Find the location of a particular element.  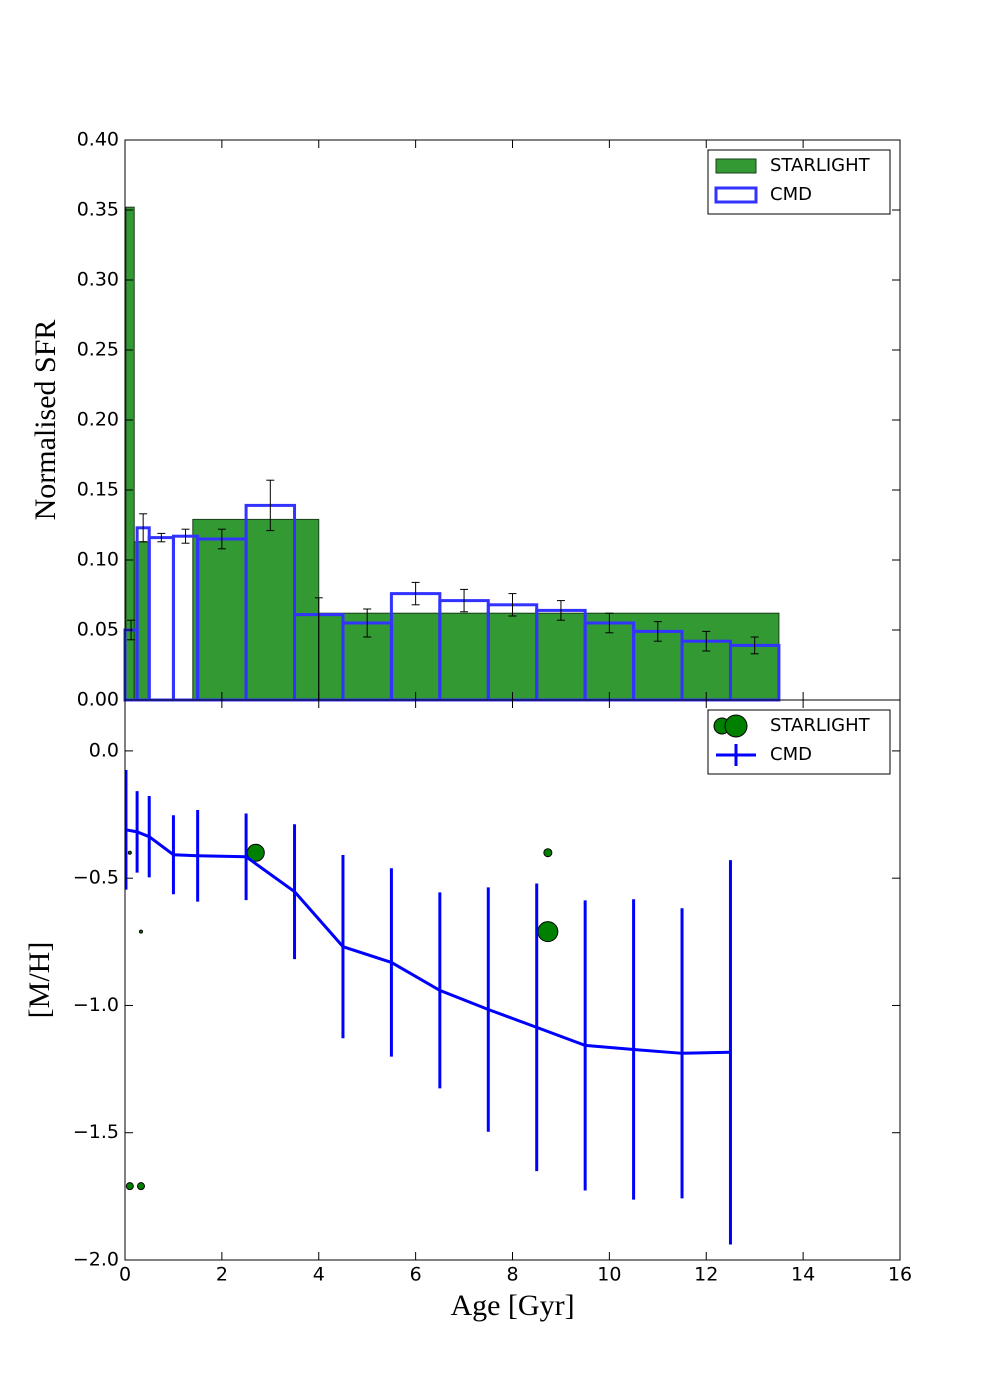

x-tick-label: 8 is located at coordinates (512, 1275).